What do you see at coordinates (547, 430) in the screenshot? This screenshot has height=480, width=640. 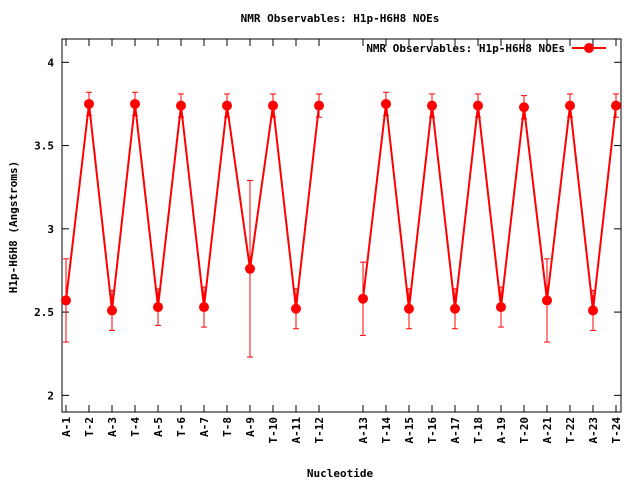 I see `x-tick-label: A-21` at bounding box center [547, 430].